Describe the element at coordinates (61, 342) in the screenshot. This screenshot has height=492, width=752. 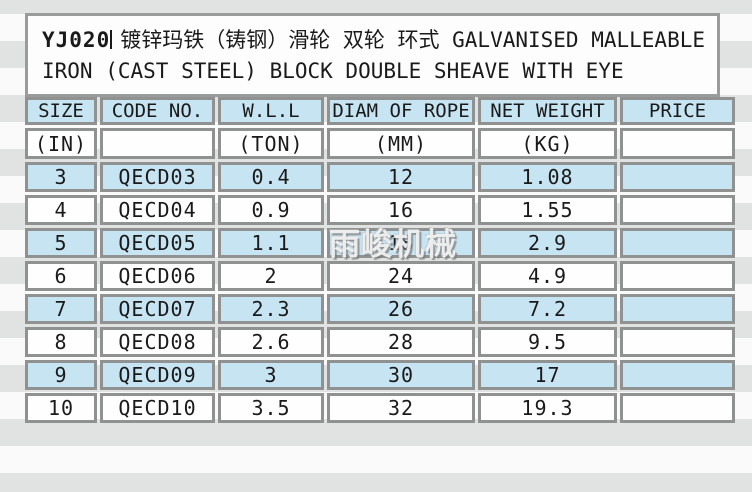
I see `size-cell: 8` at that location.